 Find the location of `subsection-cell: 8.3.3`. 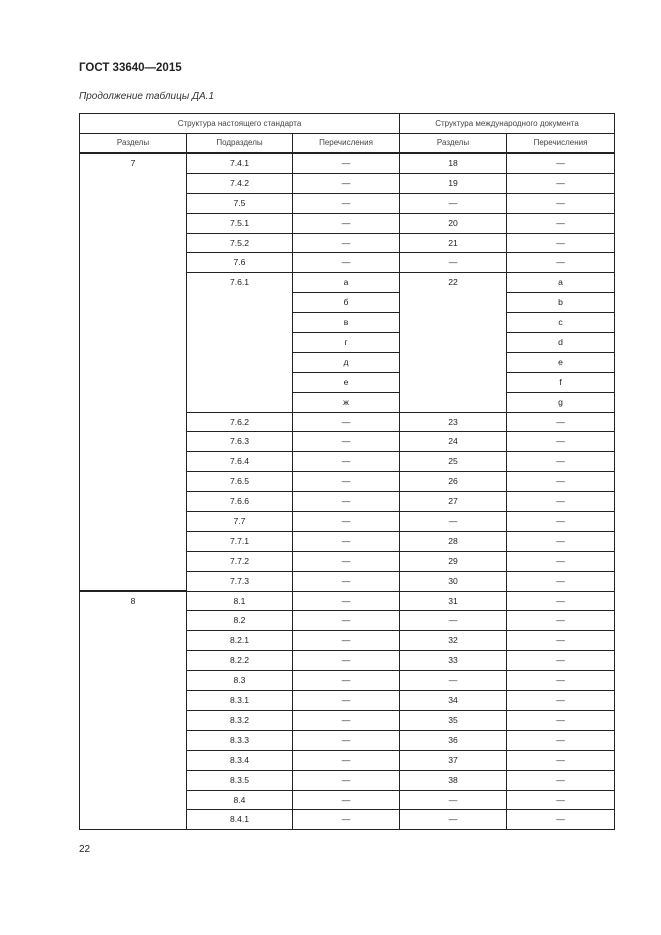

subsection-cell: 8.3.3 is located at coordinates (239, 740).